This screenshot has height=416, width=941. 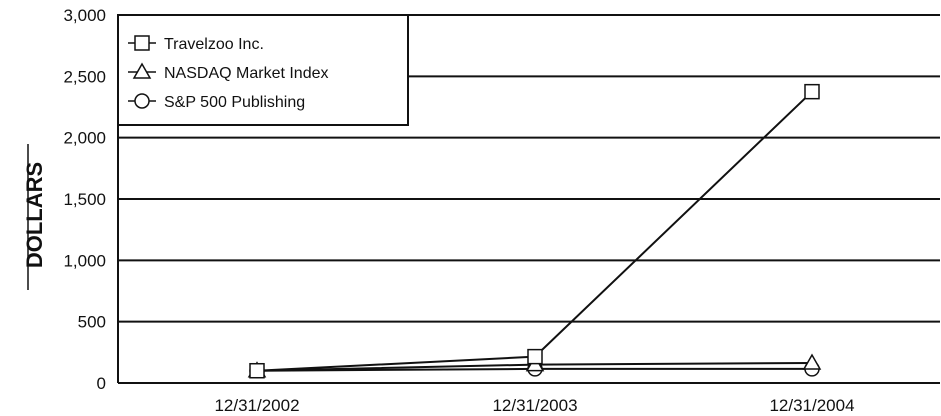 What do you see at coordinates (84, 199) in the screenshot?
I see `y-tick-label: 1,500` at bounding box center [84, 199].